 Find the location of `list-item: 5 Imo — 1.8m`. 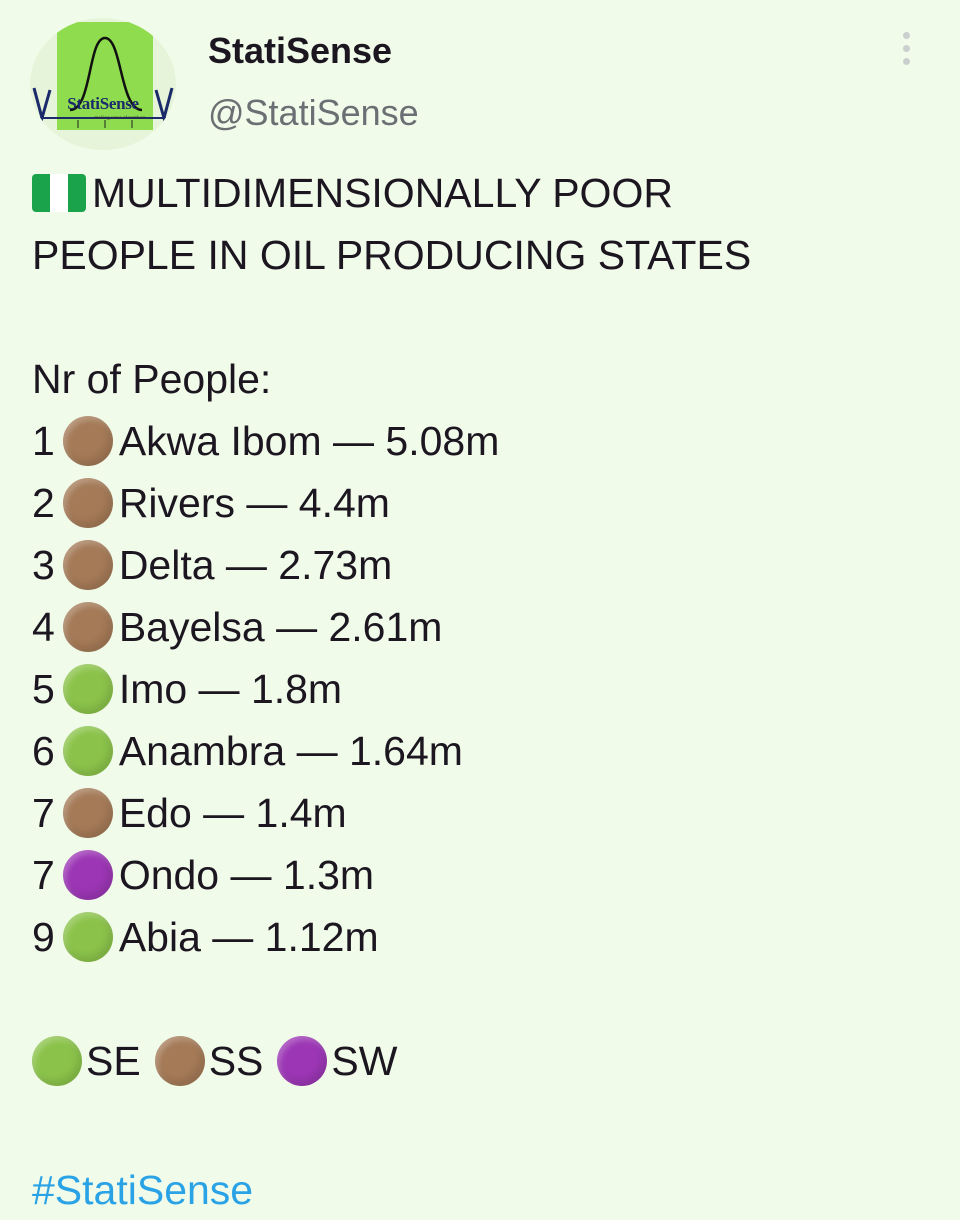

list-item: 5 Imo — 1.8m is located at coordinates (482, 689).